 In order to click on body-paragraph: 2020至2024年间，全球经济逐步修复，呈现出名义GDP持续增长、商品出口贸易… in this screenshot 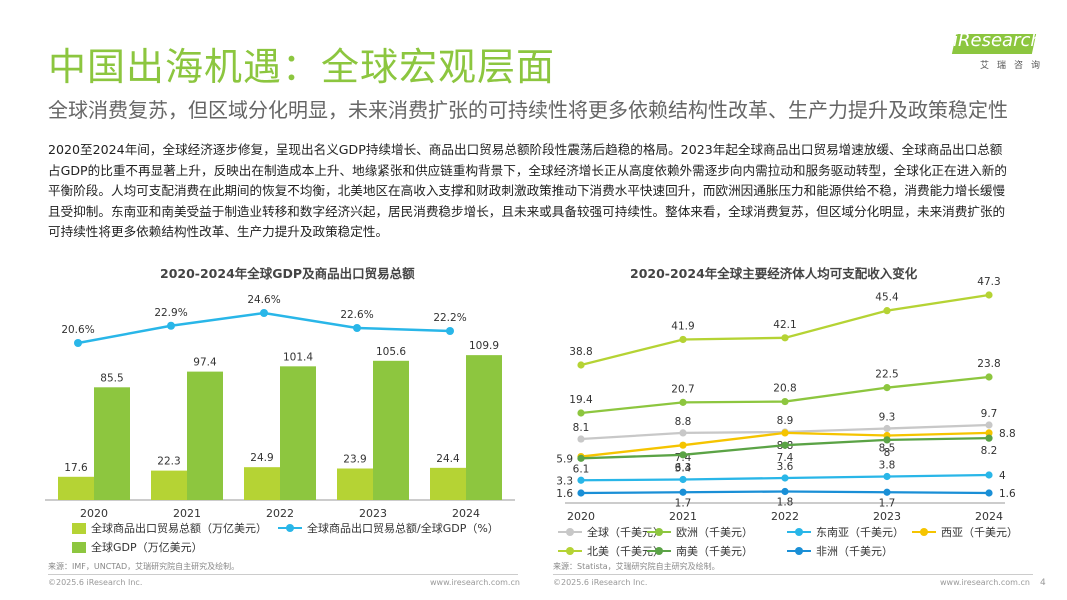, I will do `click(527, 190)`.